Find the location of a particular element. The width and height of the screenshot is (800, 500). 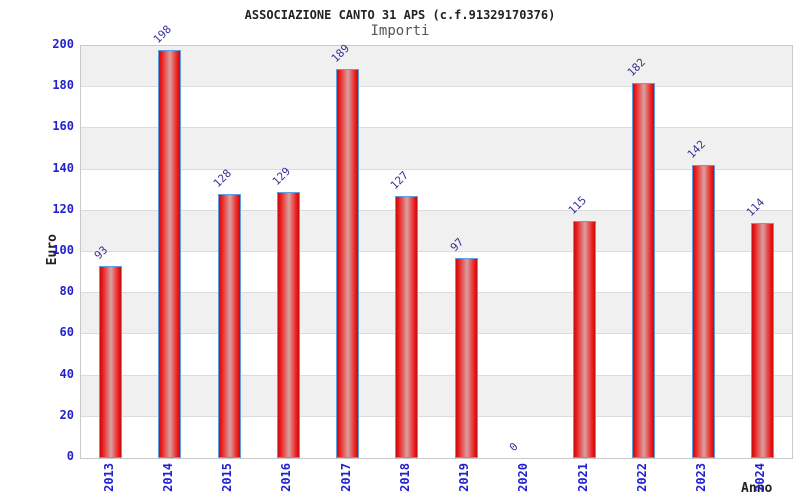

x-tick-label-2015: 2015 is located at coordinates (227, 477).